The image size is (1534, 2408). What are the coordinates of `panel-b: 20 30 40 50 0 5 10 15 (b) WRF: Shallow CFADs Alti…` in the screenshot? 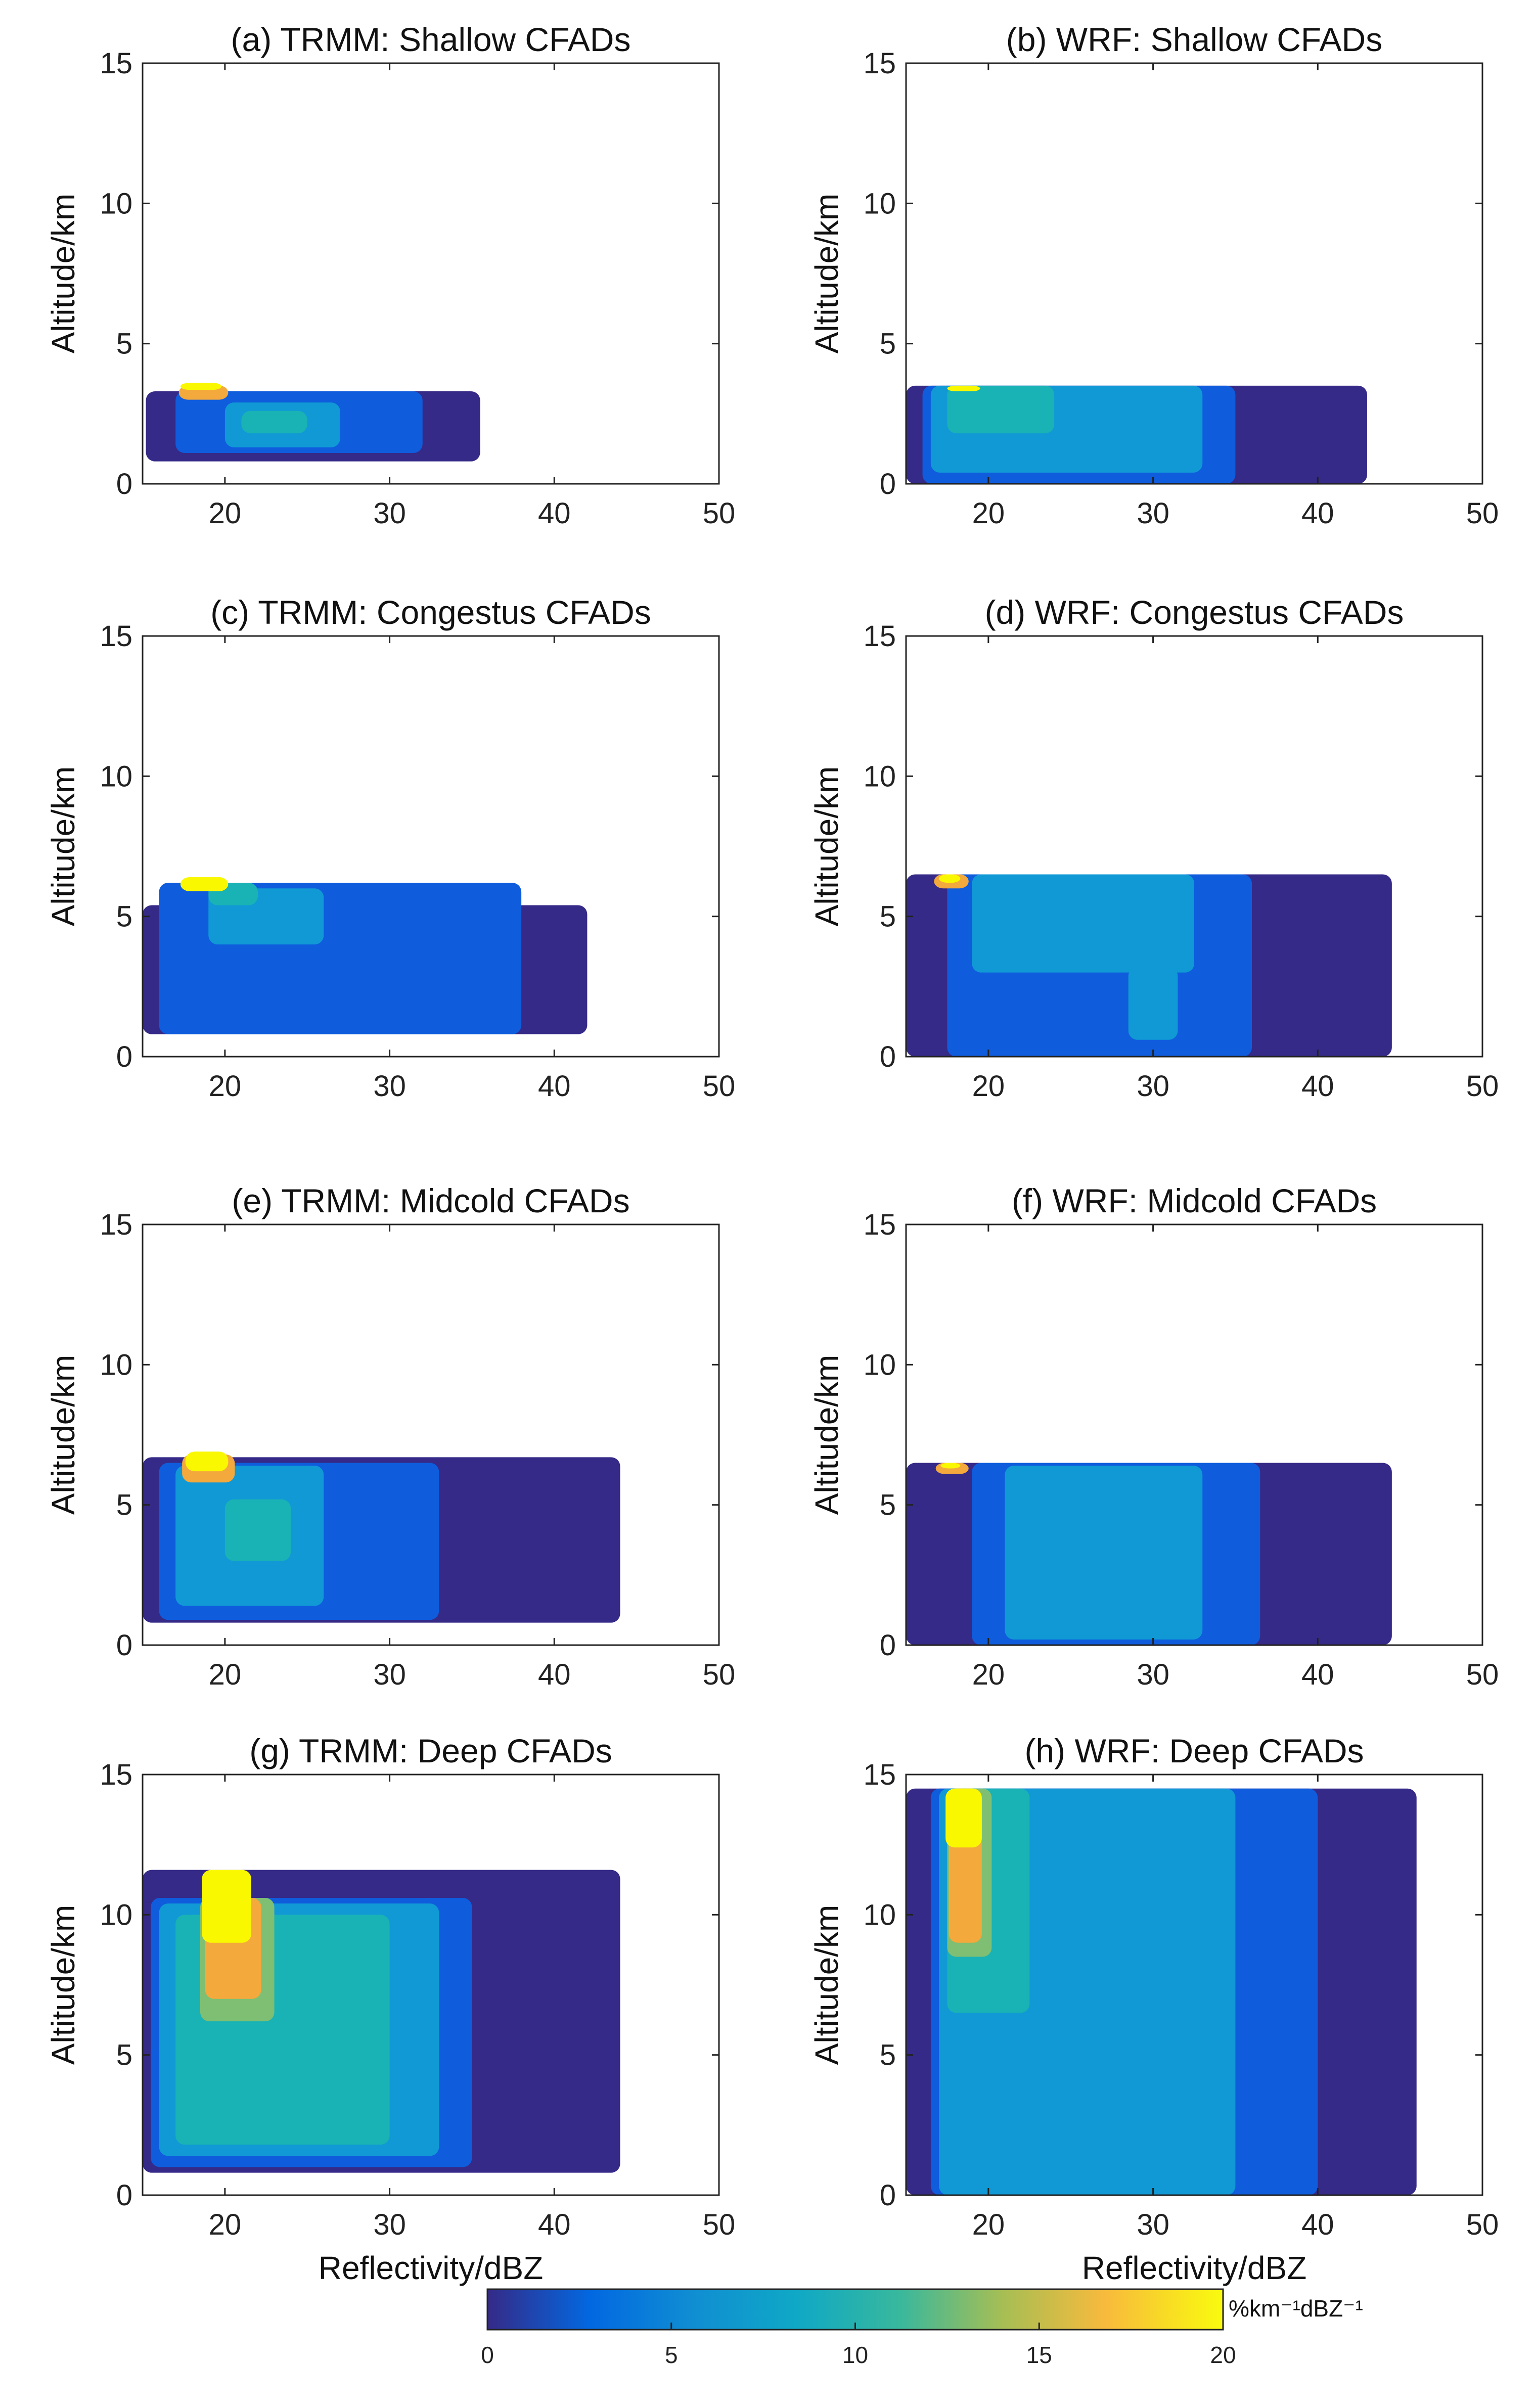 It's located at (1153, 275).